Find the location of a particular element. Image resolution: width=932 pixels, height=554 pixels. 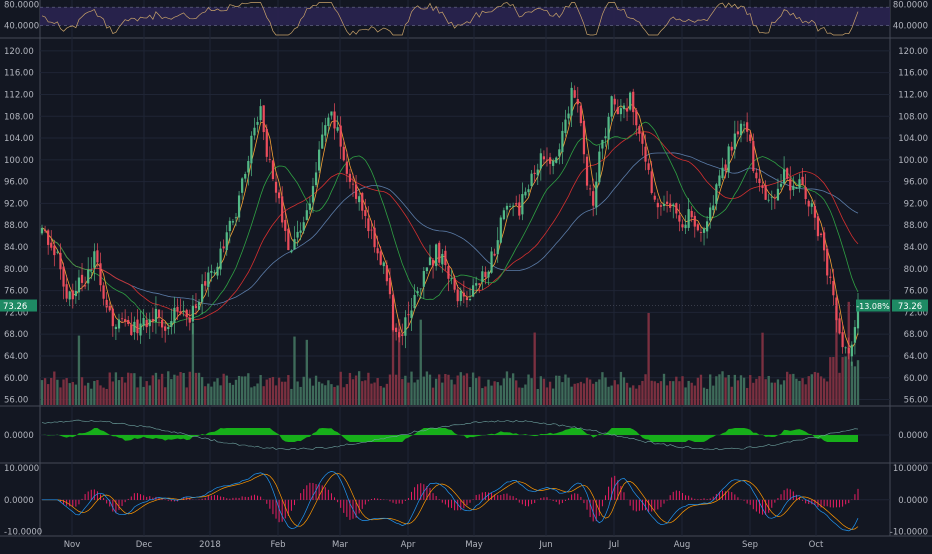

price-tick-left: 56.00 is located at coordinates (16, 401).